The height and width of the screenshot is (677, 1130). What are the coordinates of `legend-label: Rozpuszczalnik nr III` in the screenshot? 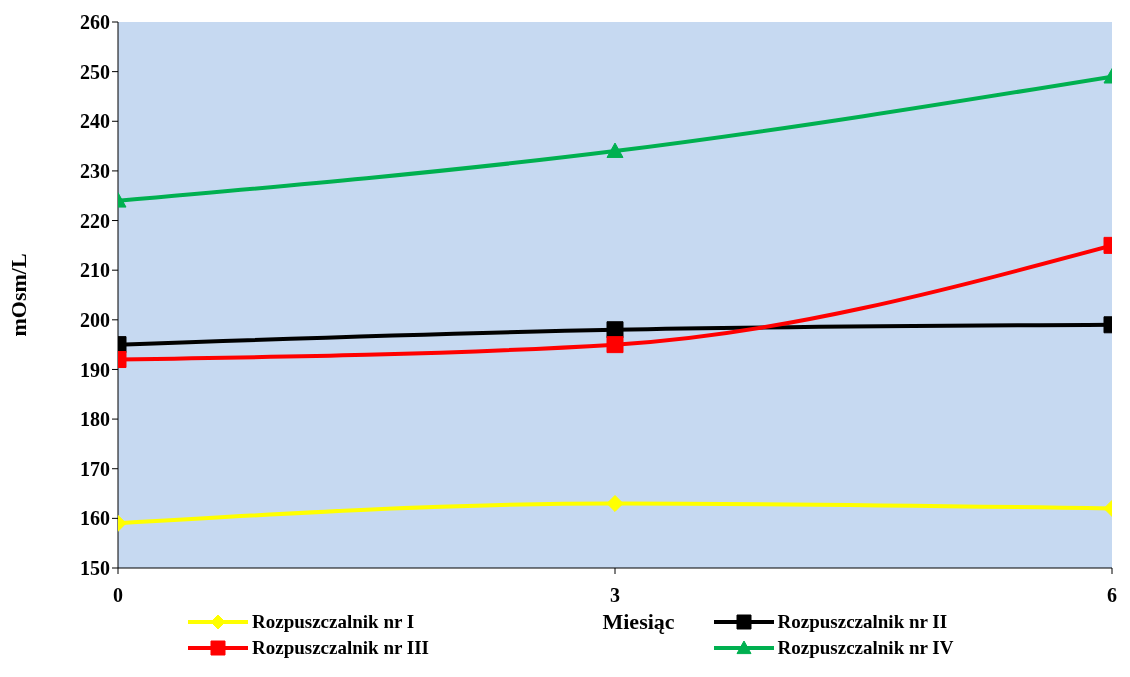 It's located at (341, 648).